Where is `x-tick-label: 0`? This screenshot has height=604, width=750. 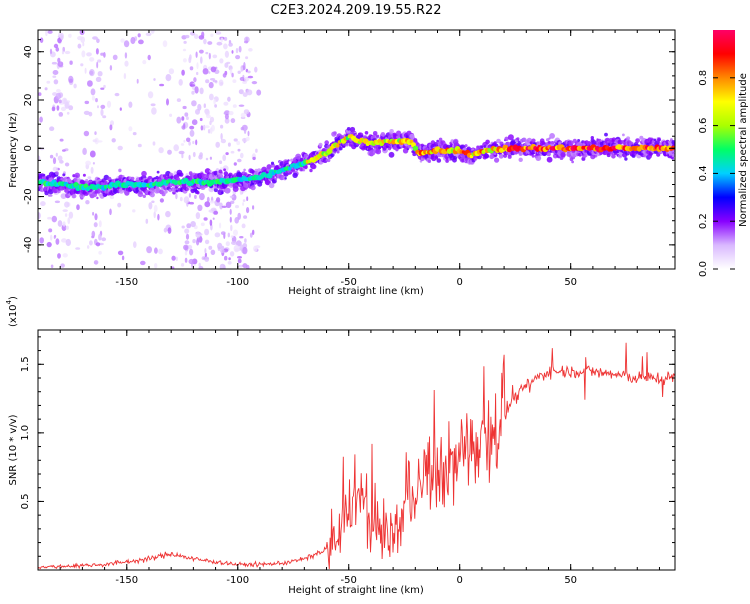
x-tick-label: 0 is located at coordinates (460, 580).